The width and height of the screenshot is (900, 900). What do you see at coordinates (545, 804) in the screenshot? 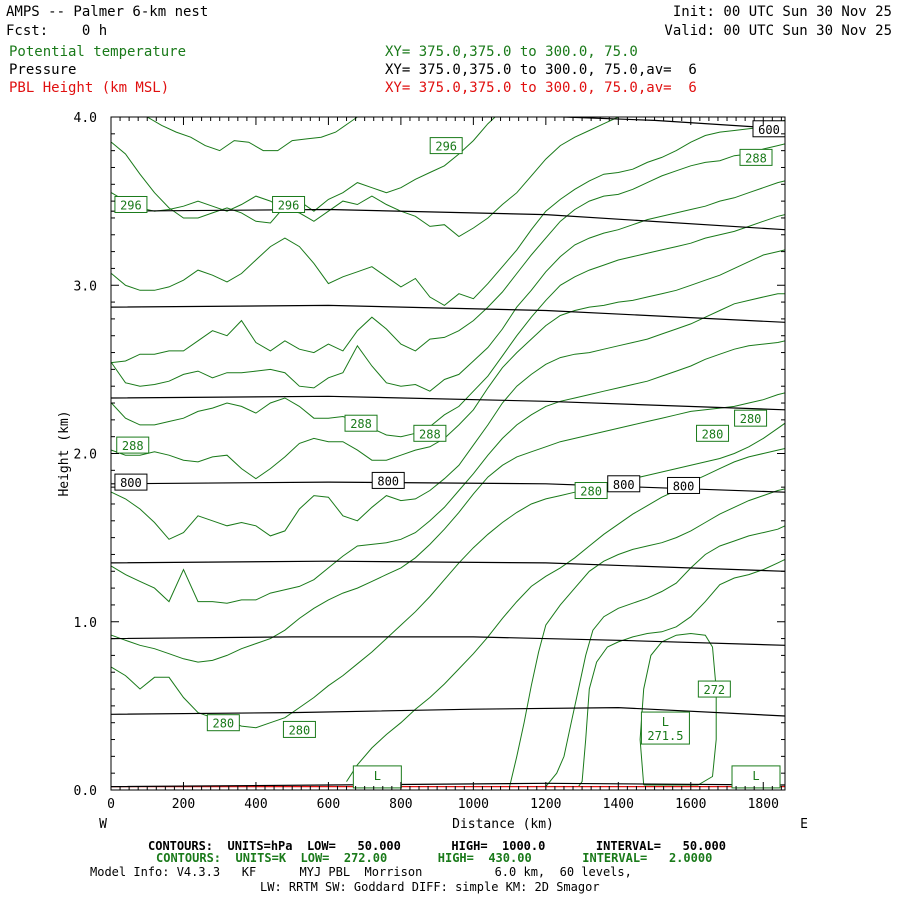
I see `x-tick-label: 1200` at bounding box center [545, 804].